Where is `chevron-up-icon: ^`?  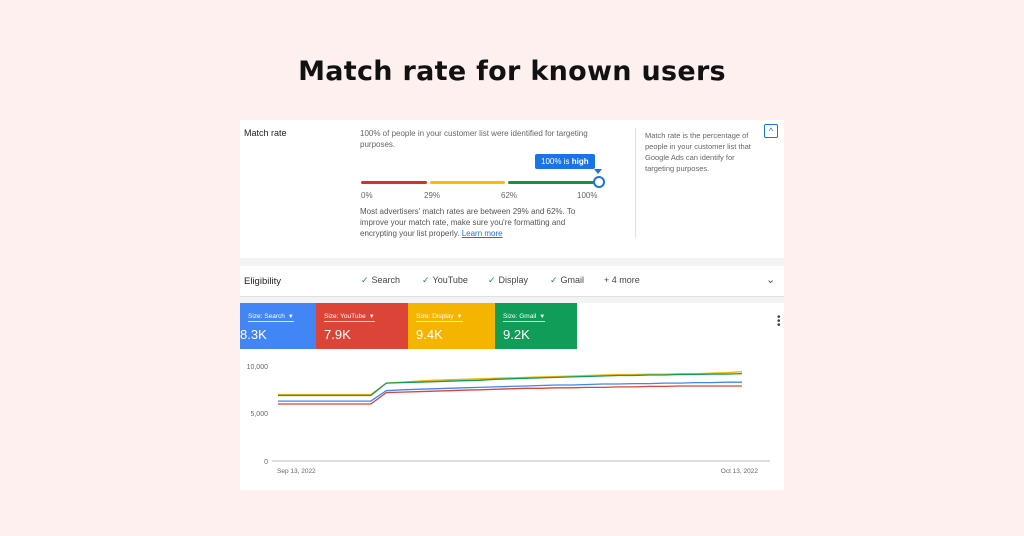 chevron-up-icon: ^ is located at coordinates (771, 131).